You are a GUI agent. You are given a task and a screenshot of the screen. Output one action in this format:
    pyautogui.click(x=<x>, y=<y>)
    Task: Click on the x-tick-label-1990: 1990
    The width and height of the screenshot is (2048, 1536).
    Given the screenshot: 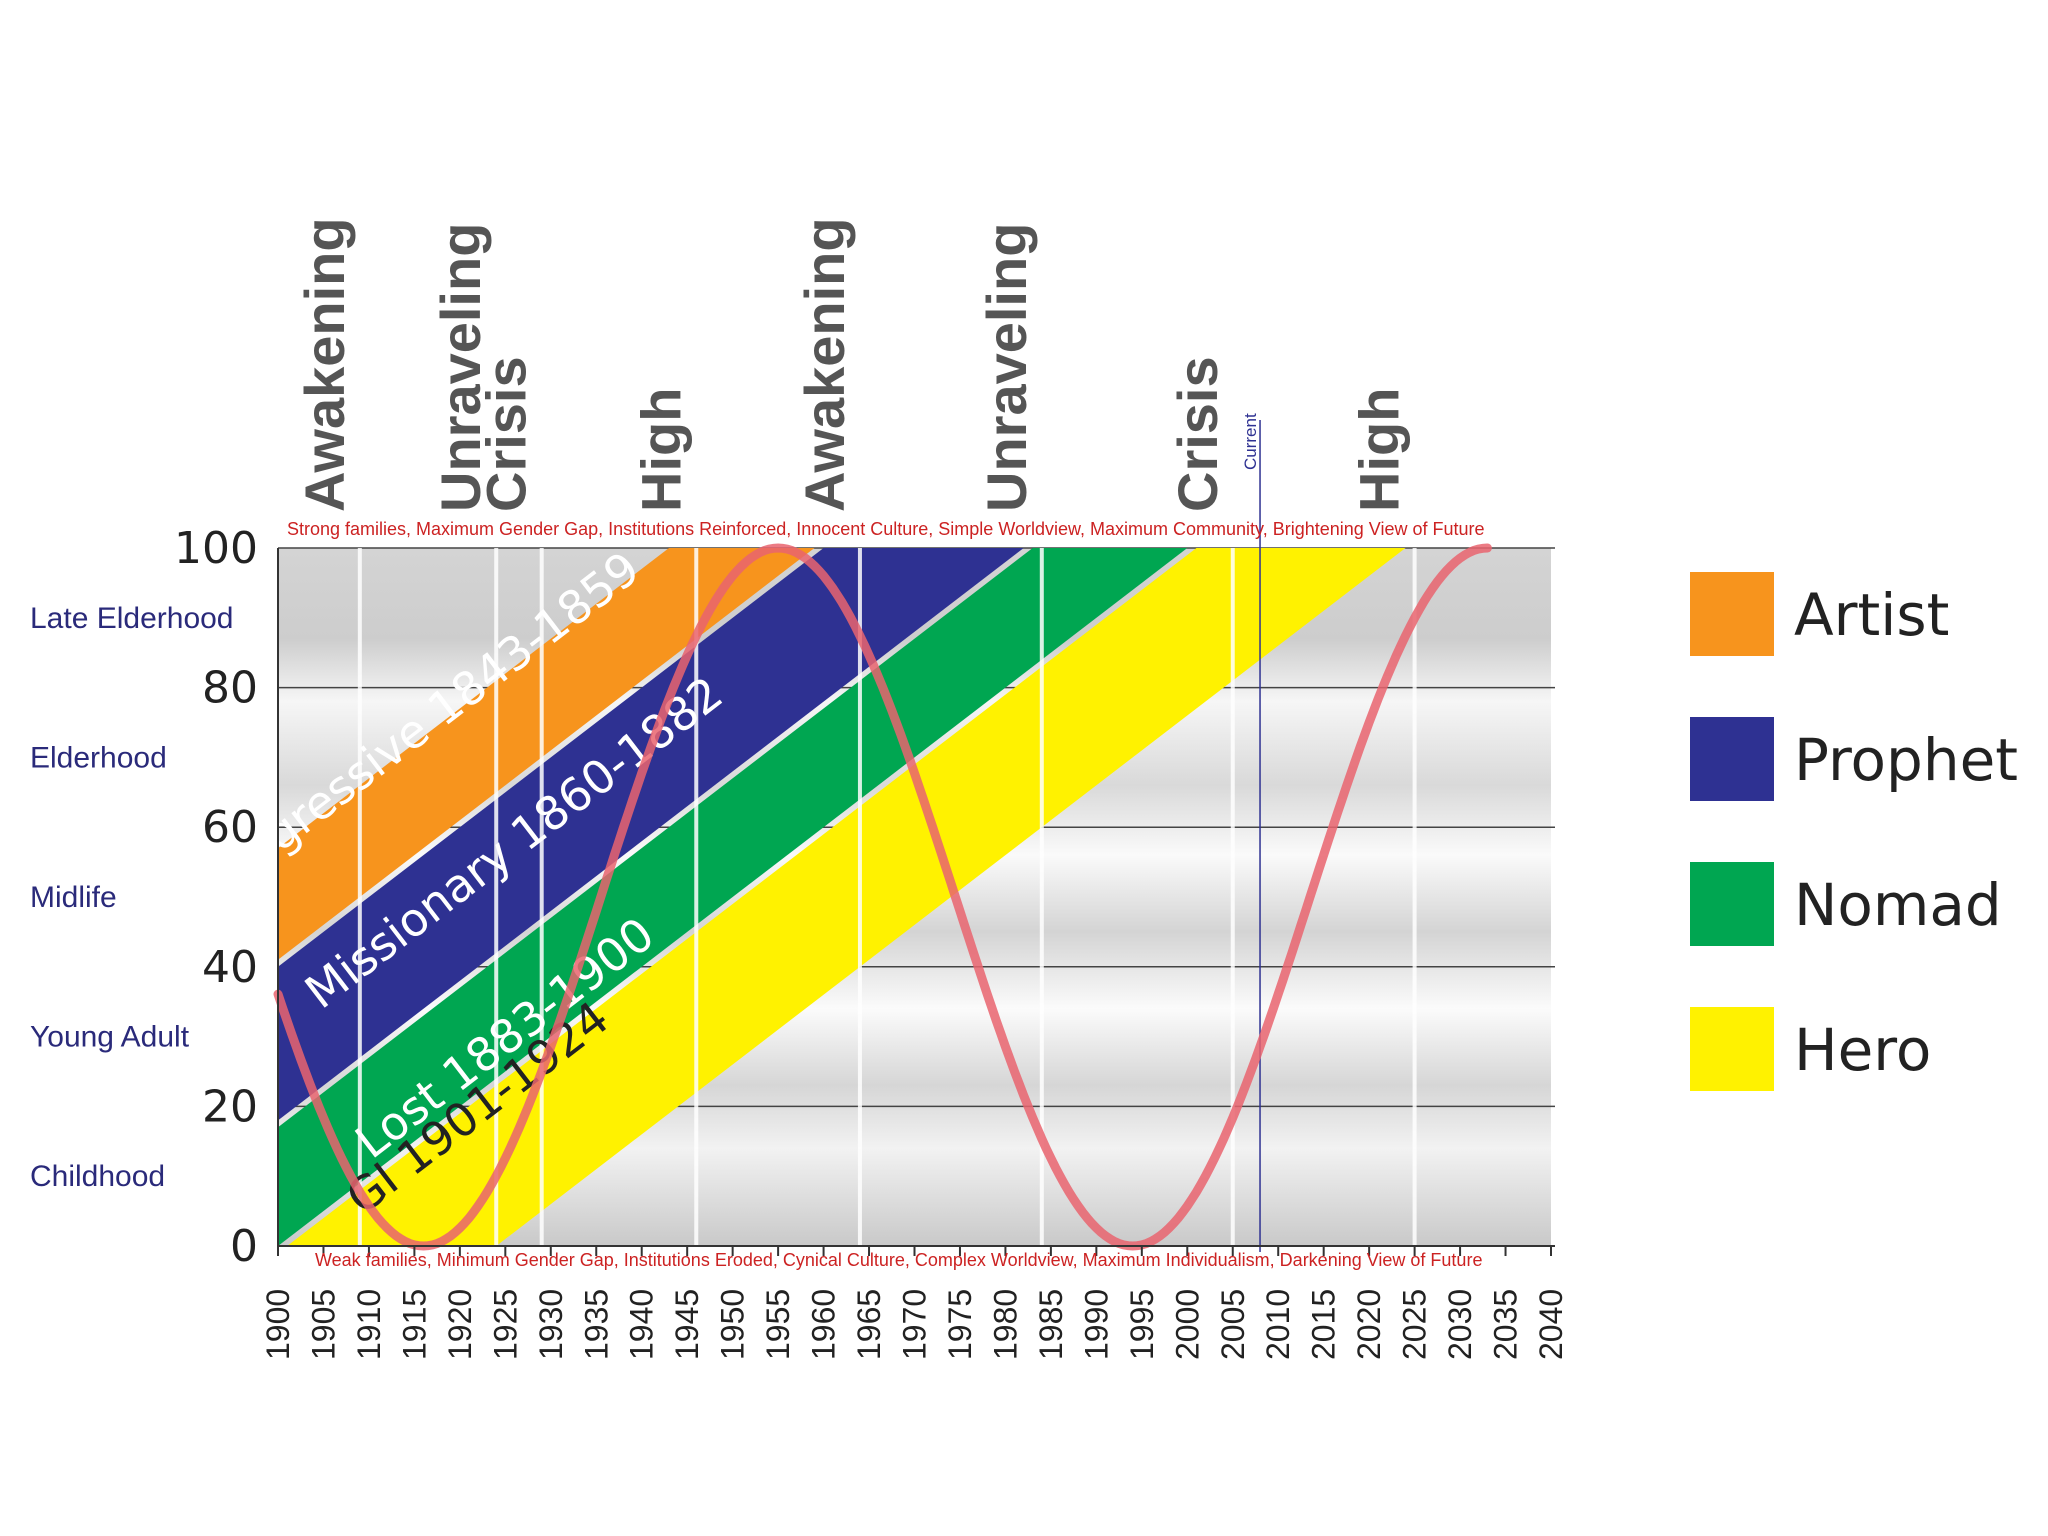 What is the action you would take?
    pyautogui.click(x=1096, y=1324)
    